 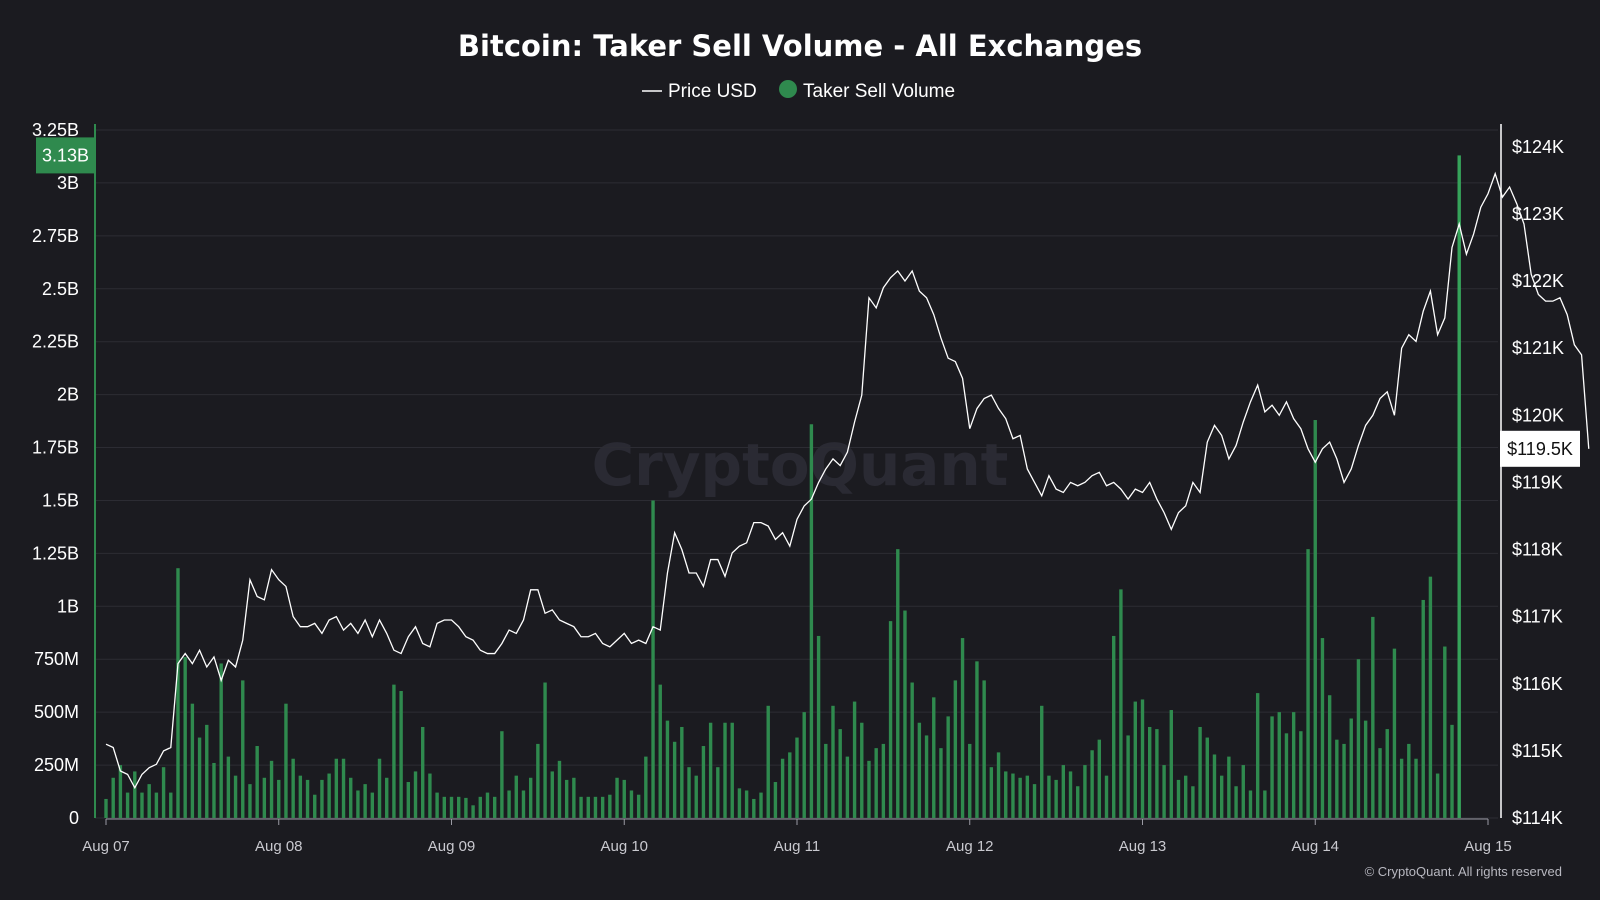 What do you see at coordinates (55, 130) in the screenshot?
I see `y-left-tick-label: 3.25B` at bounding box center [55, 130].